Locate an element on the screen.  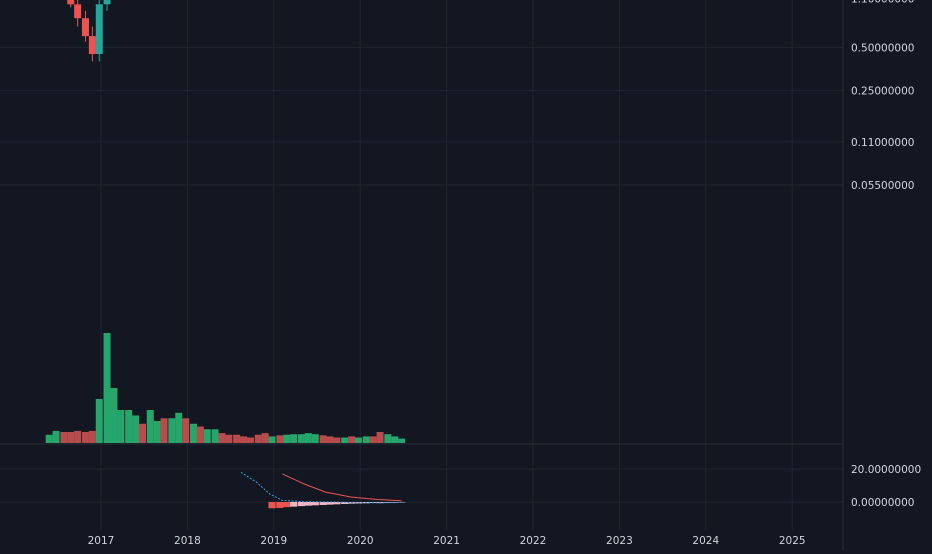
price-tick-label: 0.11000000 is located at coordinates (882, 143).